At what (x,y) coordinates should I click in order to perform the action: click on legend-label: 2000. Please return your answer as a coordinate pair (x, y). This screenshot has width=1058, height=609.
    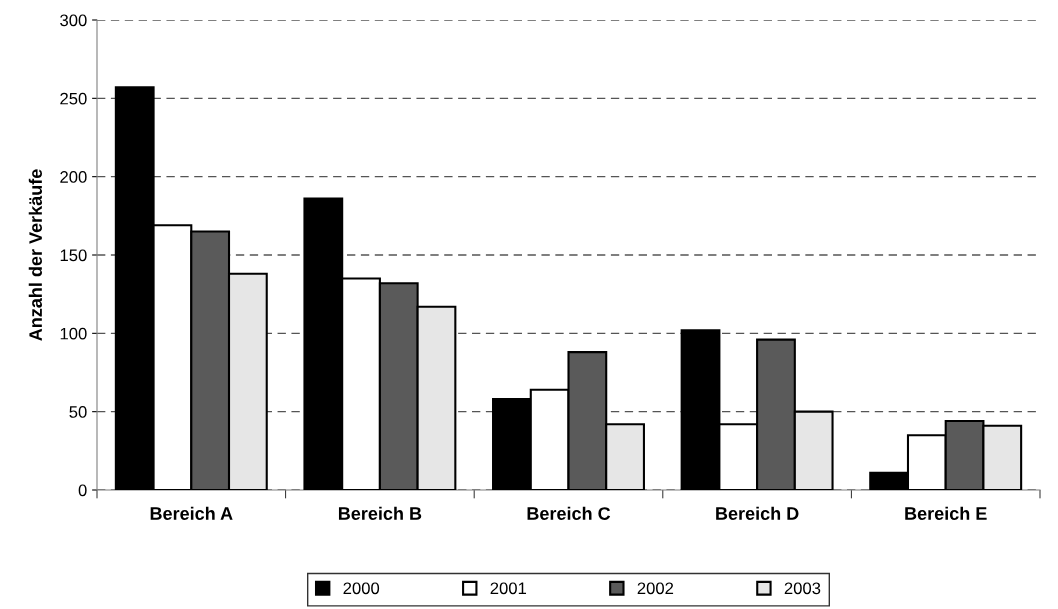
    Looking at the image, I should click on (361, 588).